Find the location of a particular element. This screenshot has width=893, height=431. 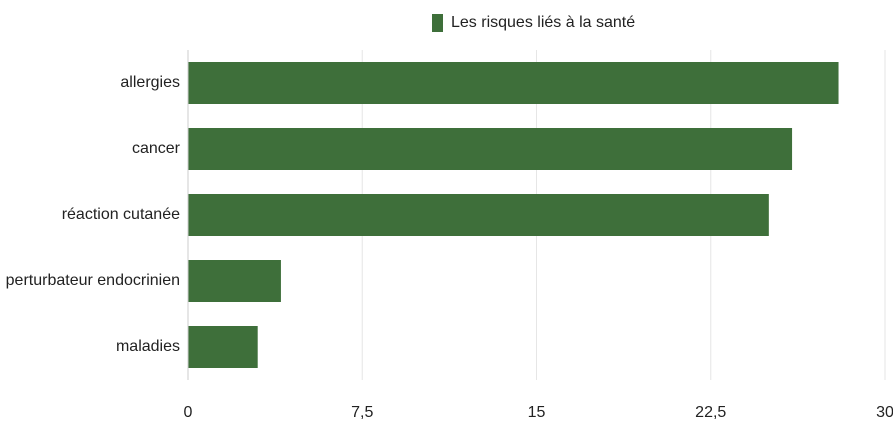

y-tick-label: maladies is located at coordinates (148, 346).